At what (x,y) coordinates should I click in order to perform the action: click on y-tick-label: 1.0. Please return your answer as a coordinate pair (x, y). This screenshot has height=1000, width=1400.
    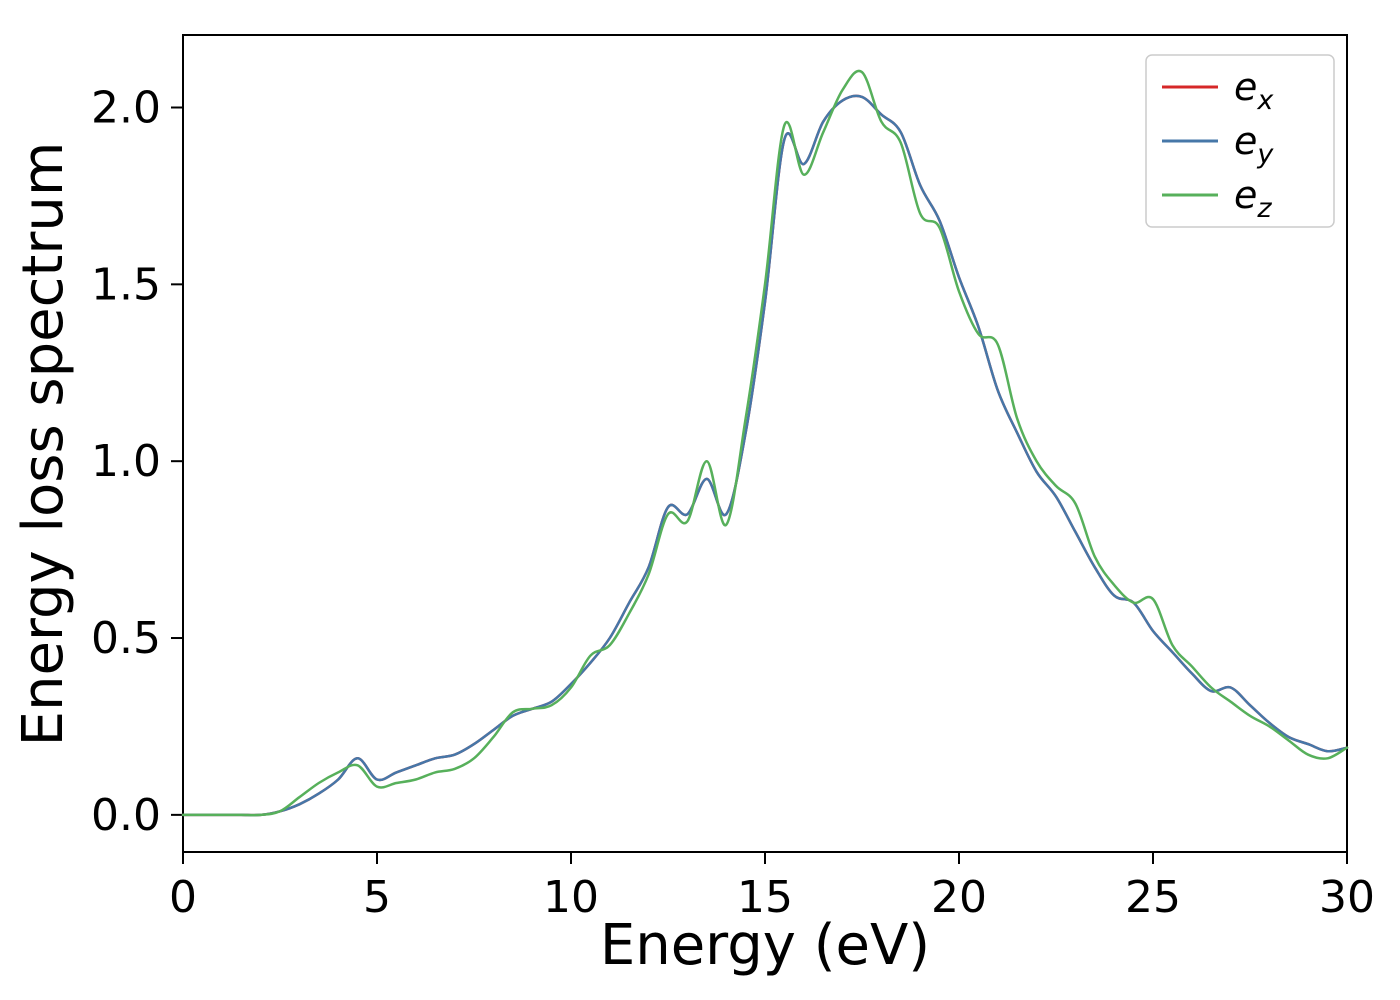
    Looking at the image, I should click on (126, 461).